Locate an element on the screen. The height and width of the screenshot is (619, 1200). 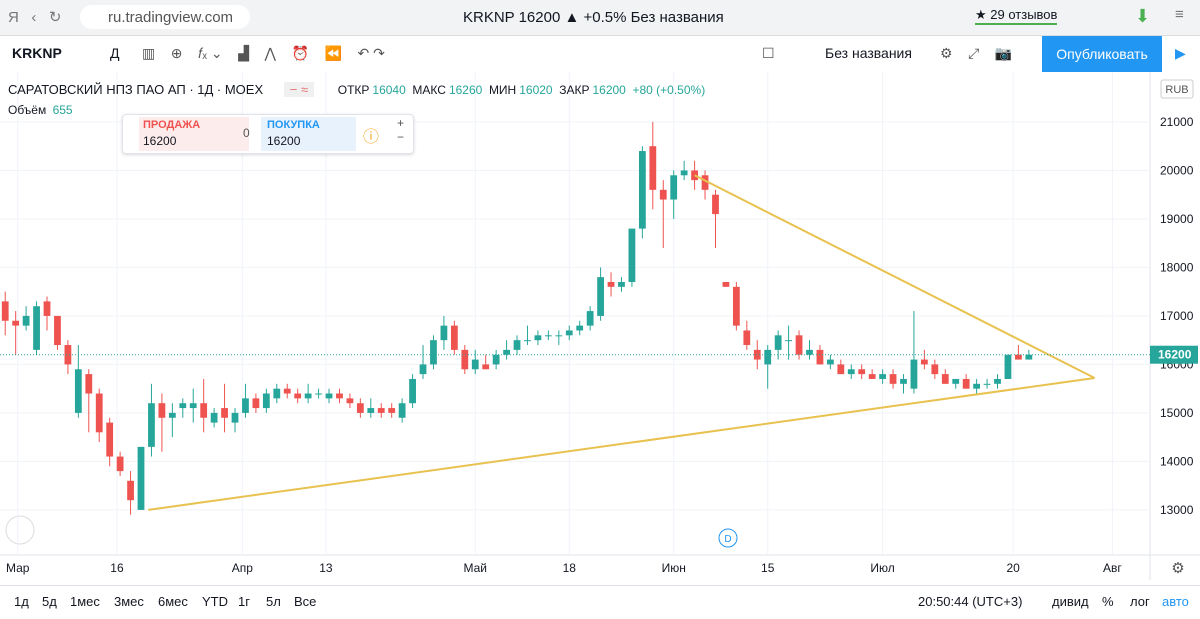
chart-tools: ▥ ⊕ 𝑓ₓ ⌄ ▟ ⋀ ⏰ ⏪ ↶ ↷ is located at coordinates (263, 53).